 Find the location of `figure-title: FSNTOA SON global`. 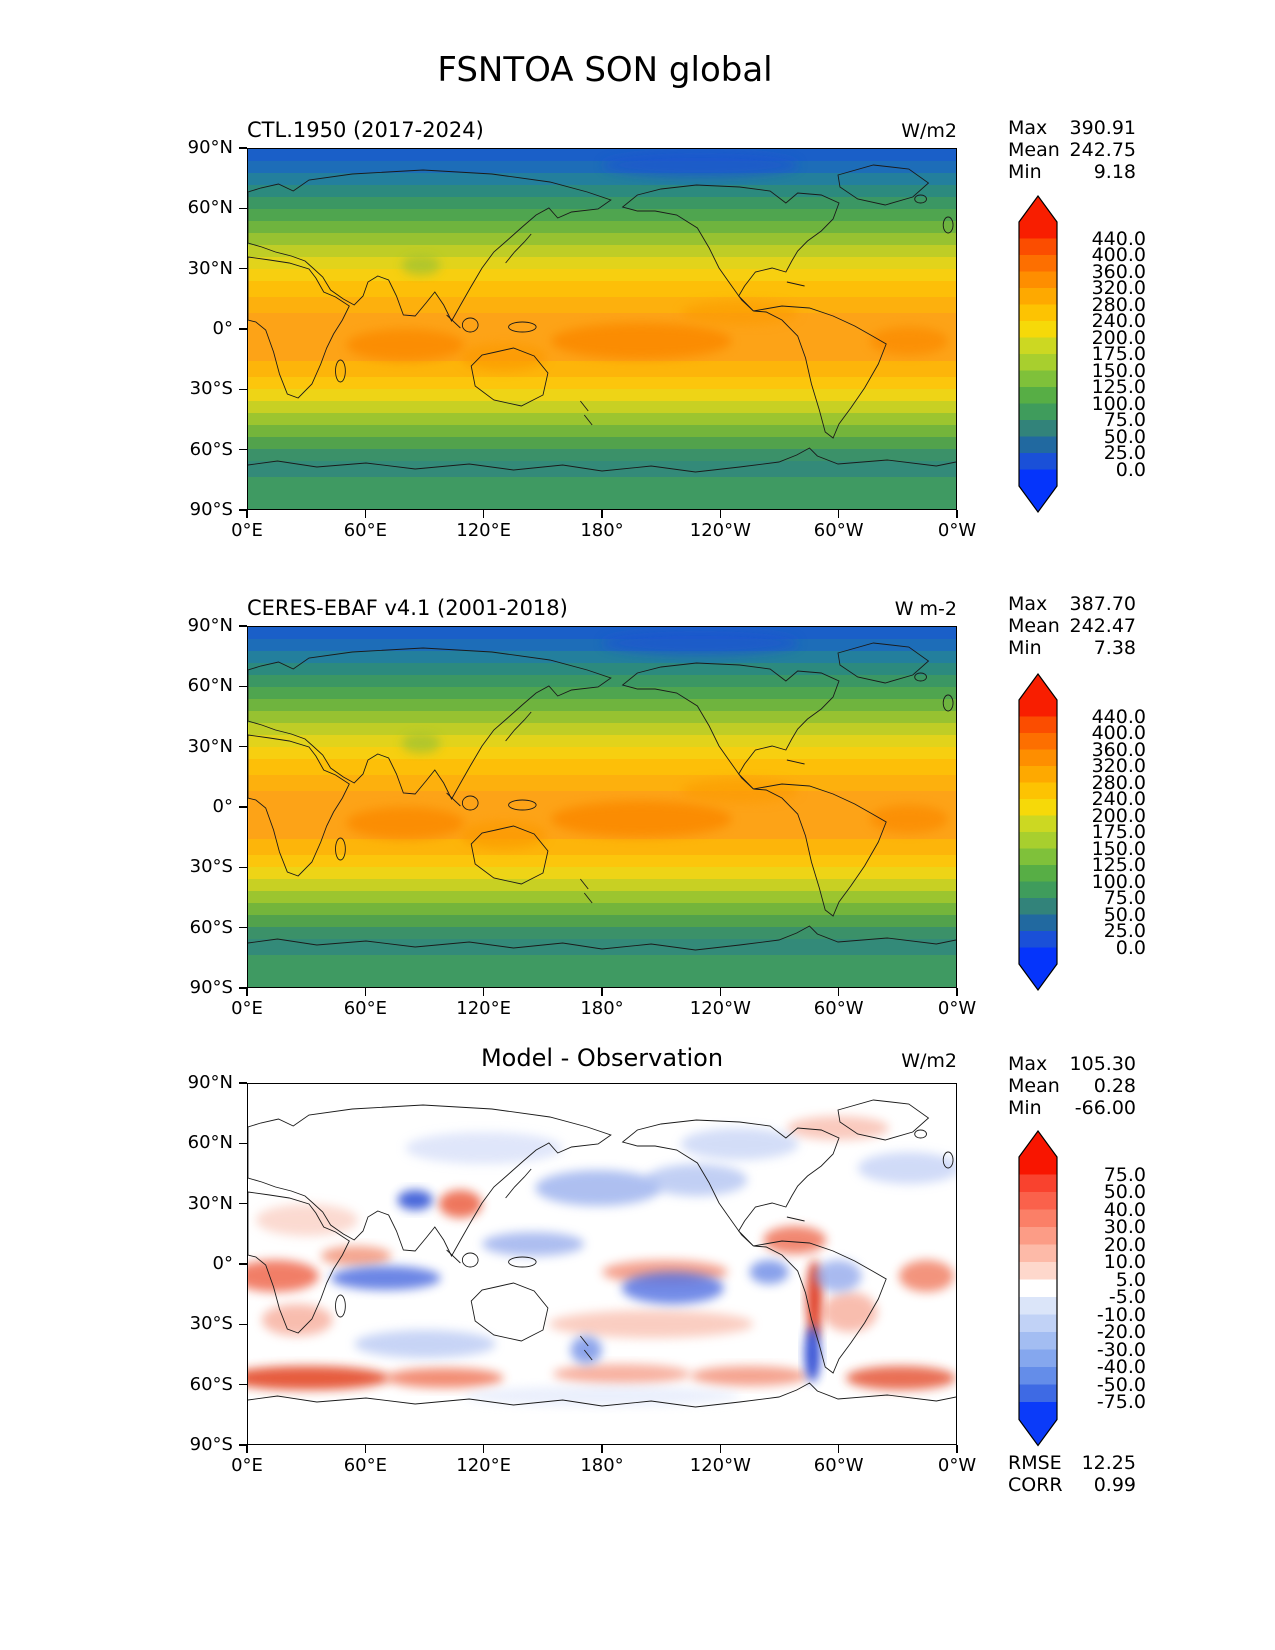

figure-title: FSNTOA SON global is located at coordinates (605, 70).